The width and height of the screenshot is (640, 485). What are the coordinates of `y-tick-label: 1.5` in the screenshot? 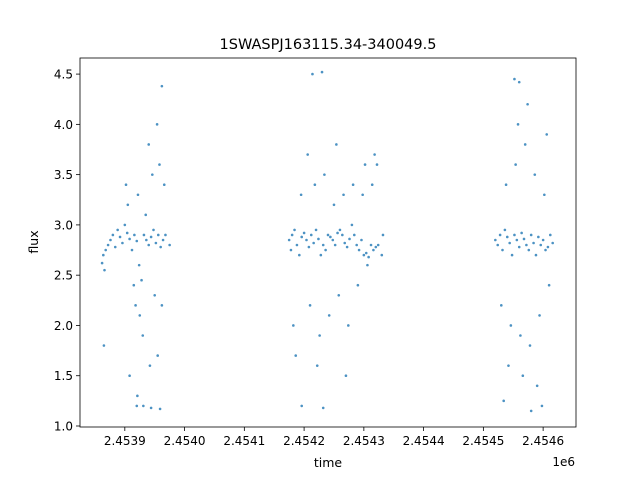 It's located at (63, 376).